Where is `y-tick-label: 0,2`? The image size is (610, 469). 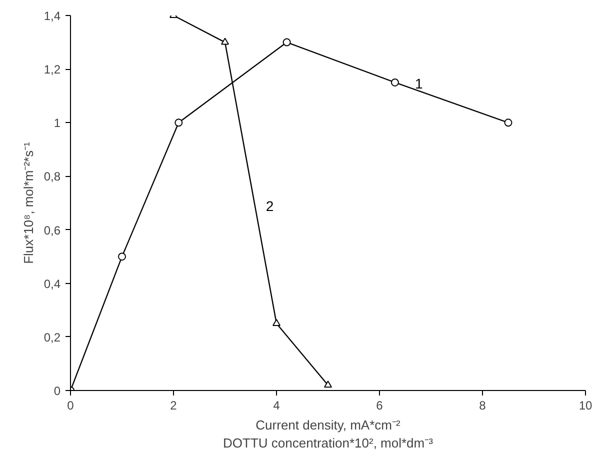
y-tick-label: 0,2 is located at coordinates (52, 337).